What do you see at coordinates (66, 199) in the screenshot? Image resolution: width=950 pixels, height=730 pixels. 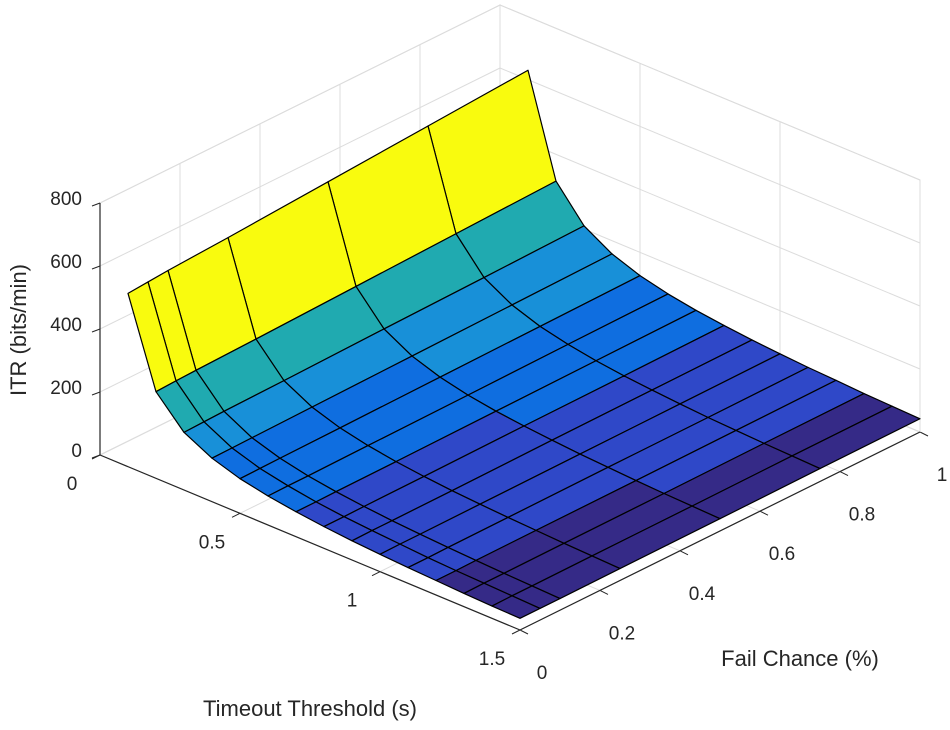 I see `z-tick-label: 800` at bounding box center [66, 199].